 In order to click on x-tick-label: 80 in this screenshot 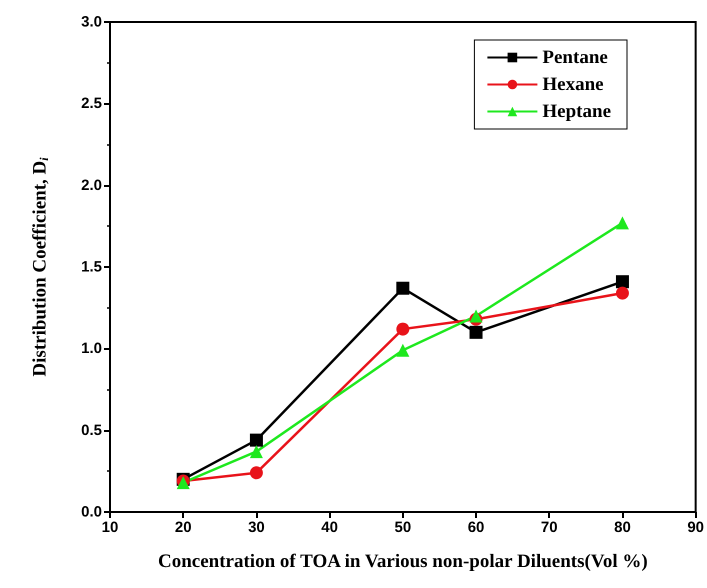, I will do `click(622, 527)`.